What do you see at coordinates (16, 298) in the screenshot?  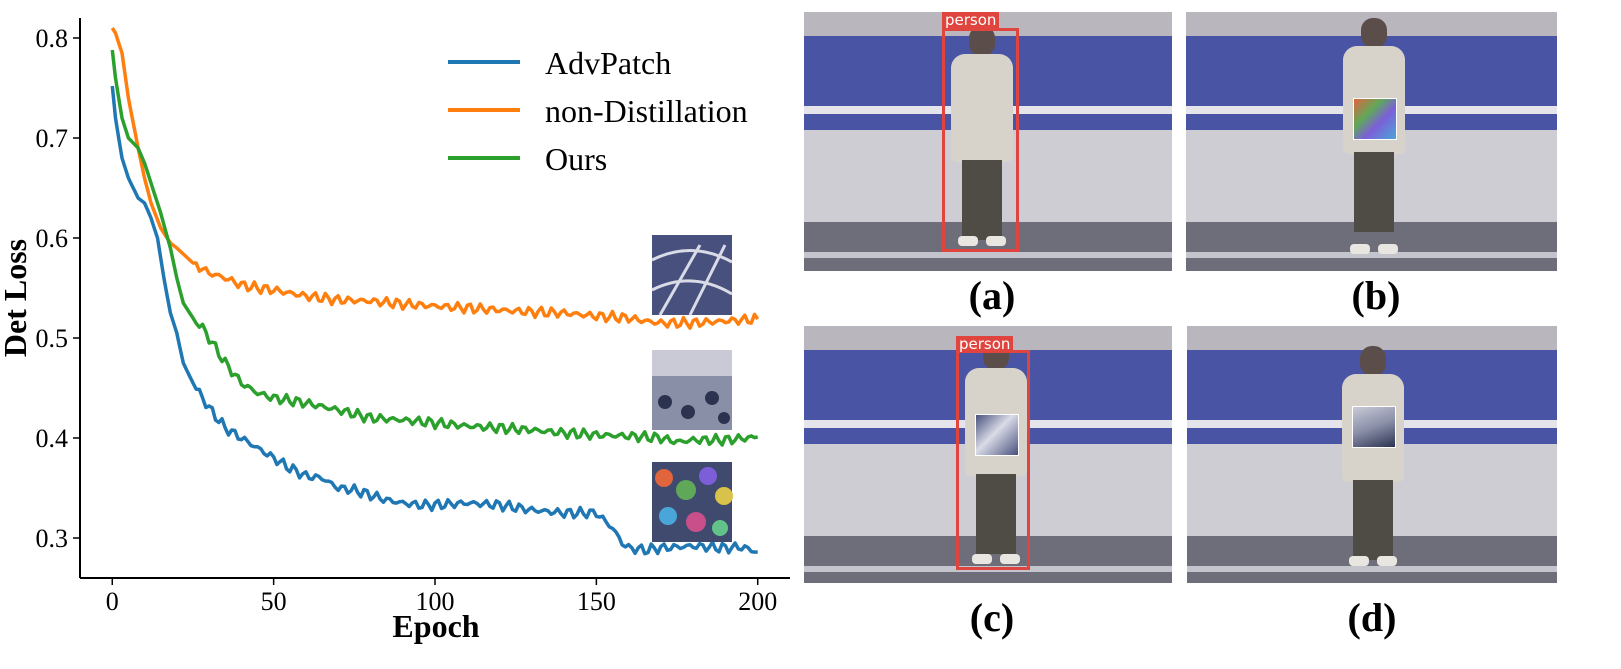 I see `y-axis-title: Det Loss` at bounding box center [16, 298].